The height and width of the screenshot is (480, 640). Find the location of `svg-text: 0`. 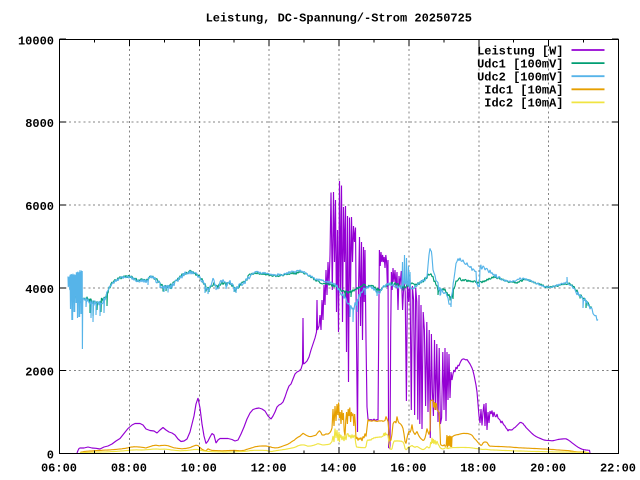

svg-text: 0 is located at coordinates (50, 456).